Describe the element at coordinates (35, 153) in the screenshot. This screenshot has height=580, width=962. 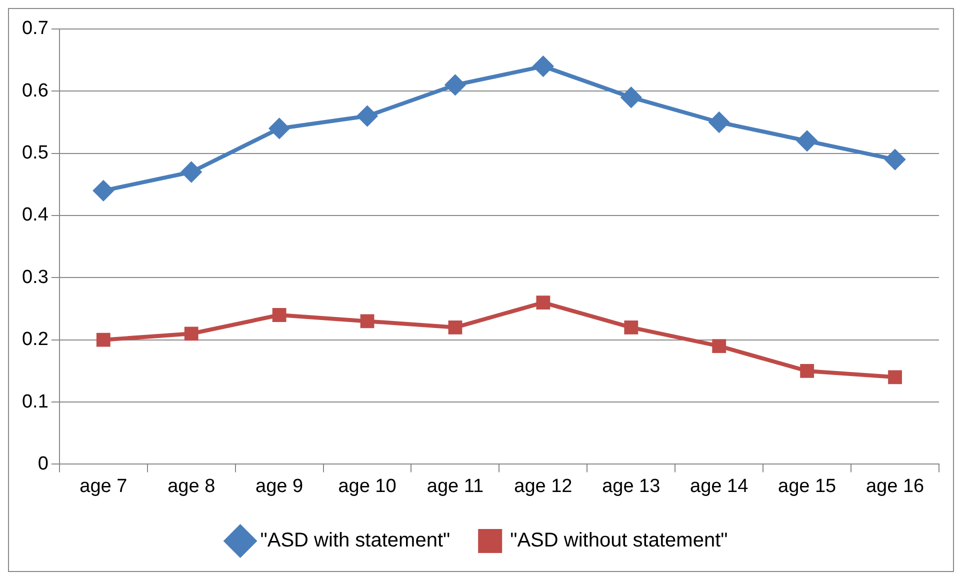
I see `y-tick-label: 0.5` at that location.